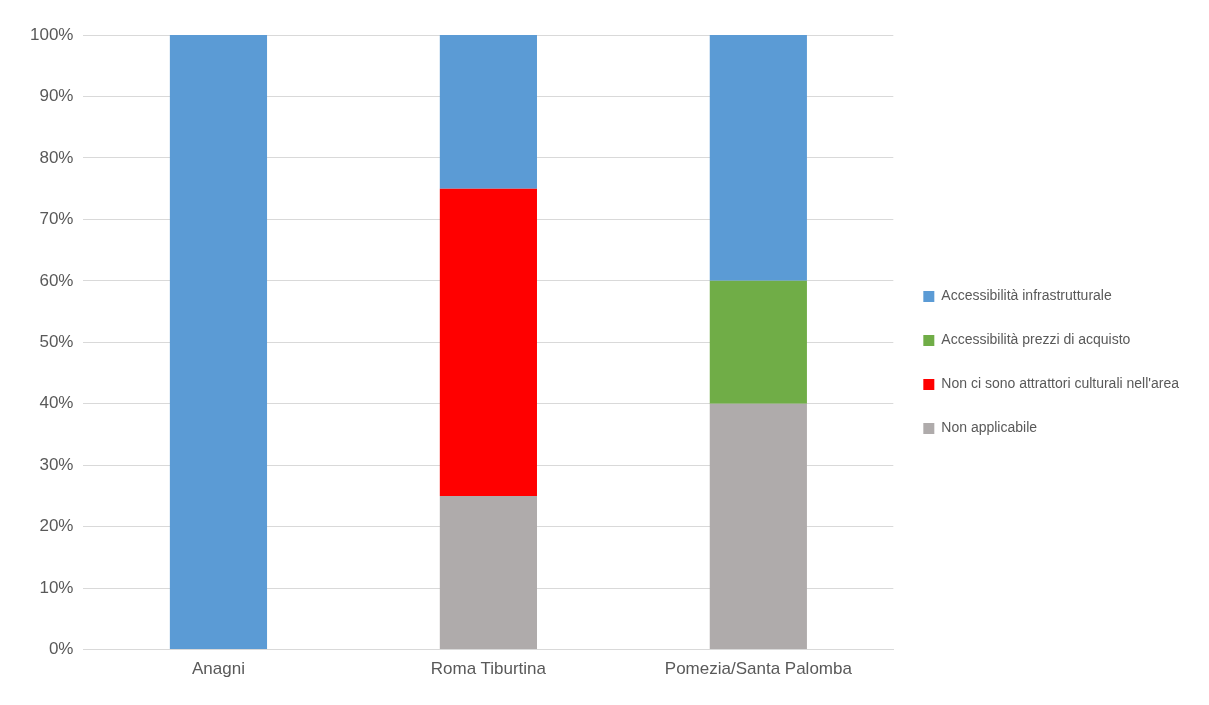 This screenshot has height=705, width=1209. I want to click on legend-label: Non applicabile, so click(989, 427).